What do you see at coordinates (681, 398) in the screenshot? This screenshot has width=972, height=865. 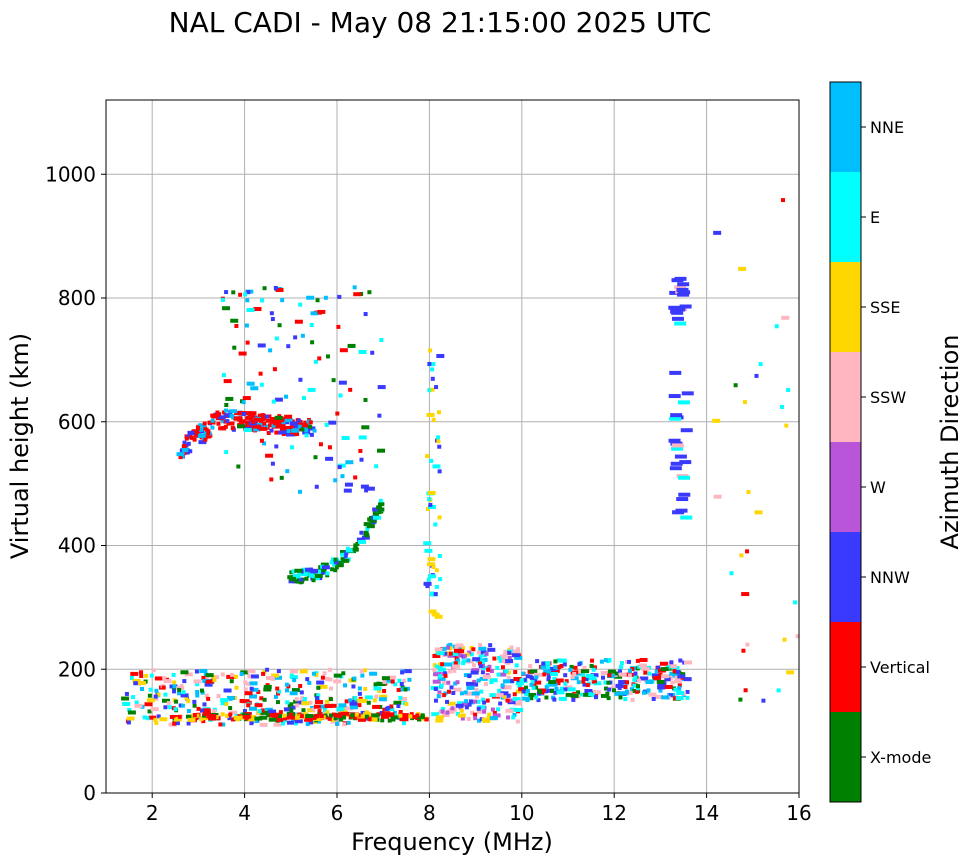 I see `cluster-nnw-column-13-4-mhz` at bounding box center [681, 398].